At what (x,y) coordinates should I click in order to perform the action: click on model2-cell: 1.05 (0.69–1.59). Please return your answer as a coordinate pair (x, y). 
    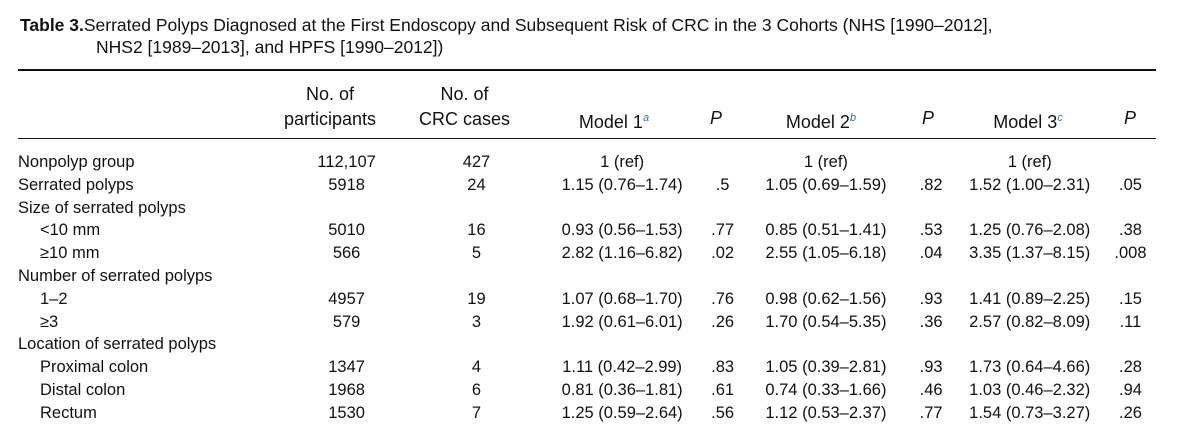
    Looking at the image, I should click on (826, 184).